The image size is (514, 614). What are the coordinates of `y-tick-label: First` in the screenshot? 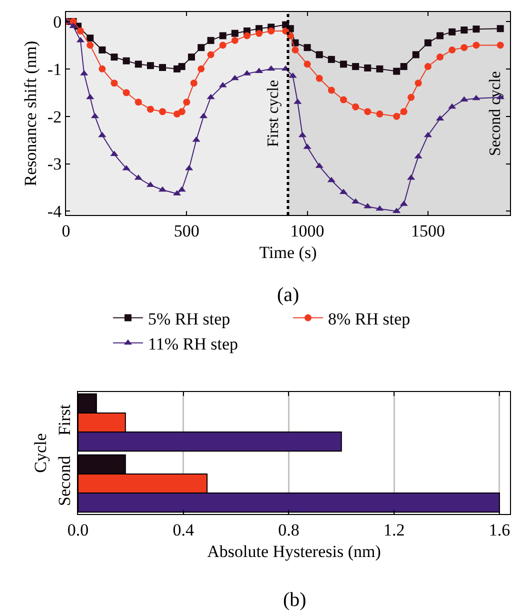 It's located at (64, 420).